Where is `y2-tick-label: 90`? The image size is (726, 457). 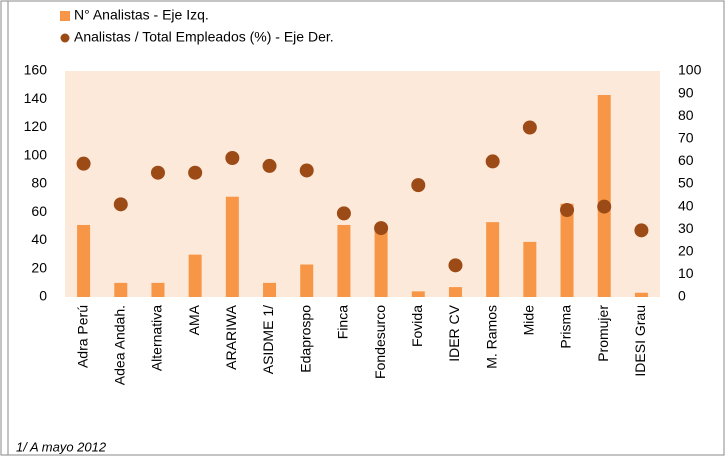
y2-tick-label: 90 is located at coordinates (686, 92).